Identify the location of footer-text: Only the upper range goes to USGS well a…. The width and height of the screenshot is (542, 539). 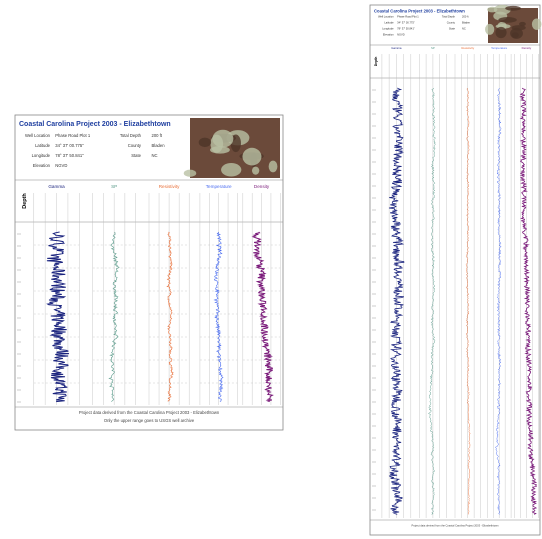
(149, 420).